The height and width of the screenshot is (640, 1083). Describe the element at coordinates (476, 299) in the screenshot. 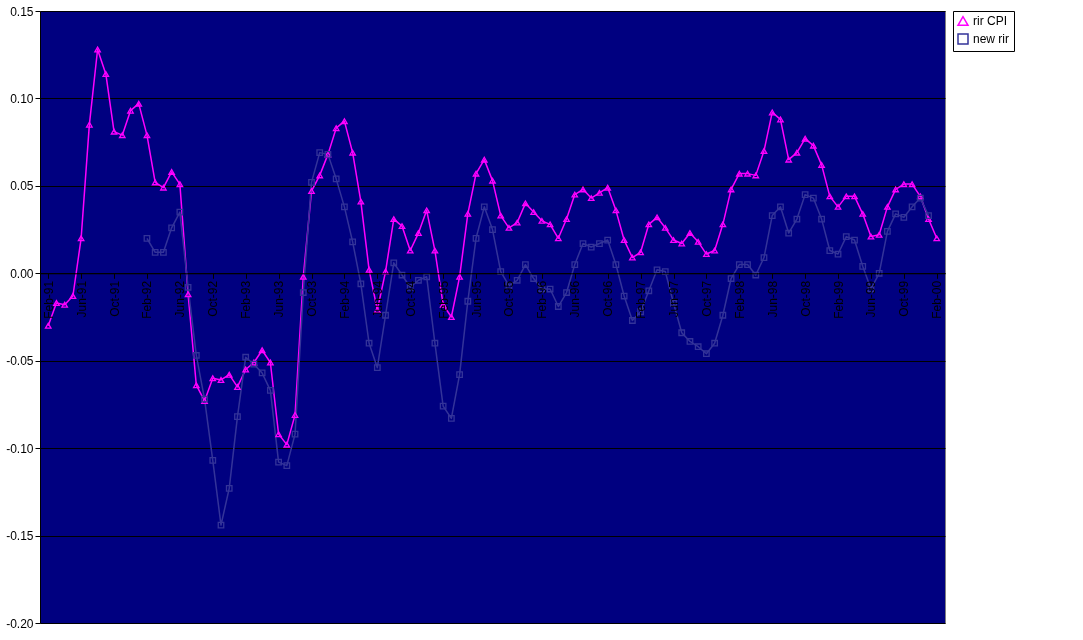

I see `x-tick-label: Jun-95` at that location.